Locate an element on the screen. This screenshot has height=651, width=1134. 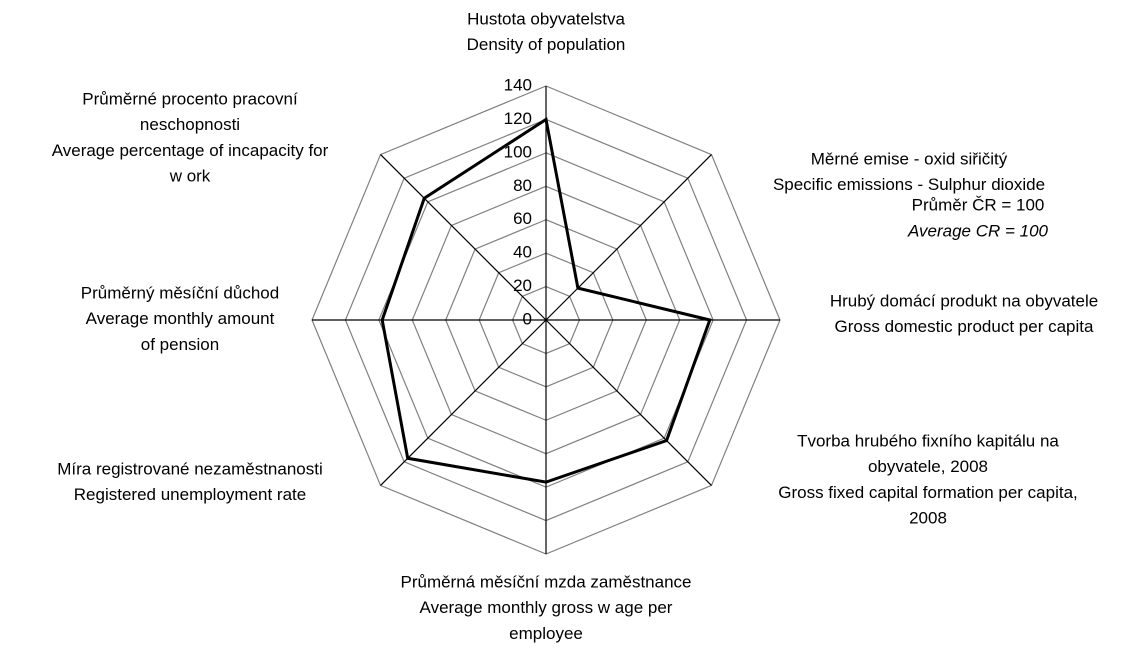
category-label: Specific emissions - Sulphur dioxide is located at coordinates (909, 184).